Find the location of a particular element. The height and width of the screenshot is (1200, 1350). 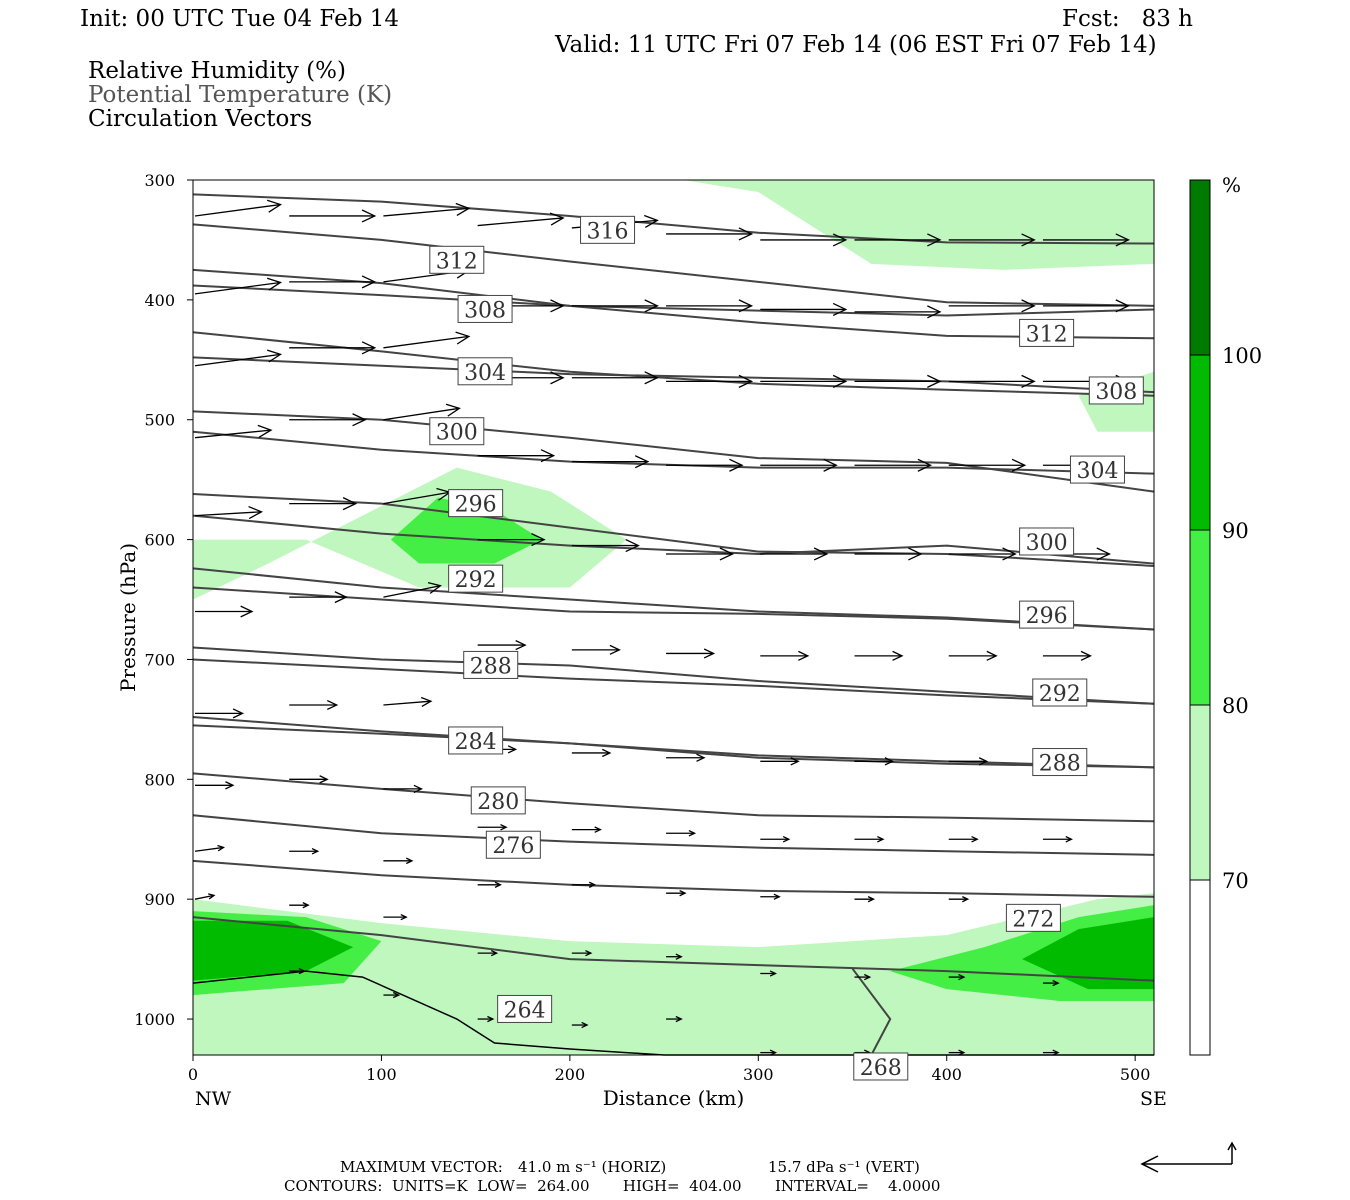

contour-label-288-15: 288 is located at coordinates (1060, 762).